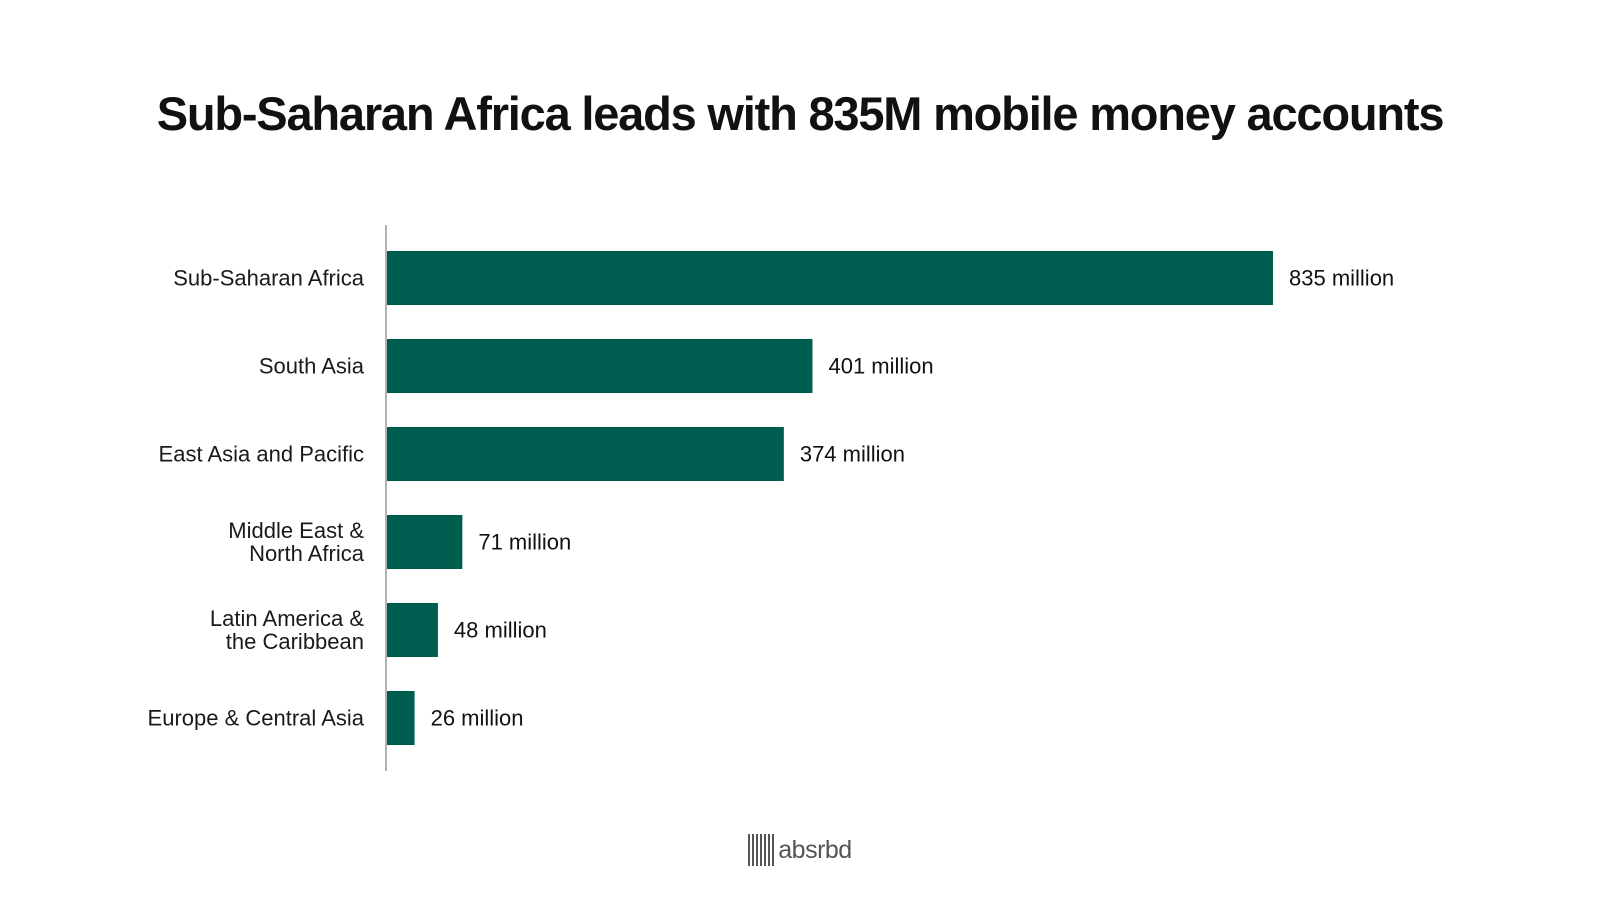  Describe the element at coordinates (269, 278) in the screenshot. I see `category-label: Sub-Saharan Africa` at that location.